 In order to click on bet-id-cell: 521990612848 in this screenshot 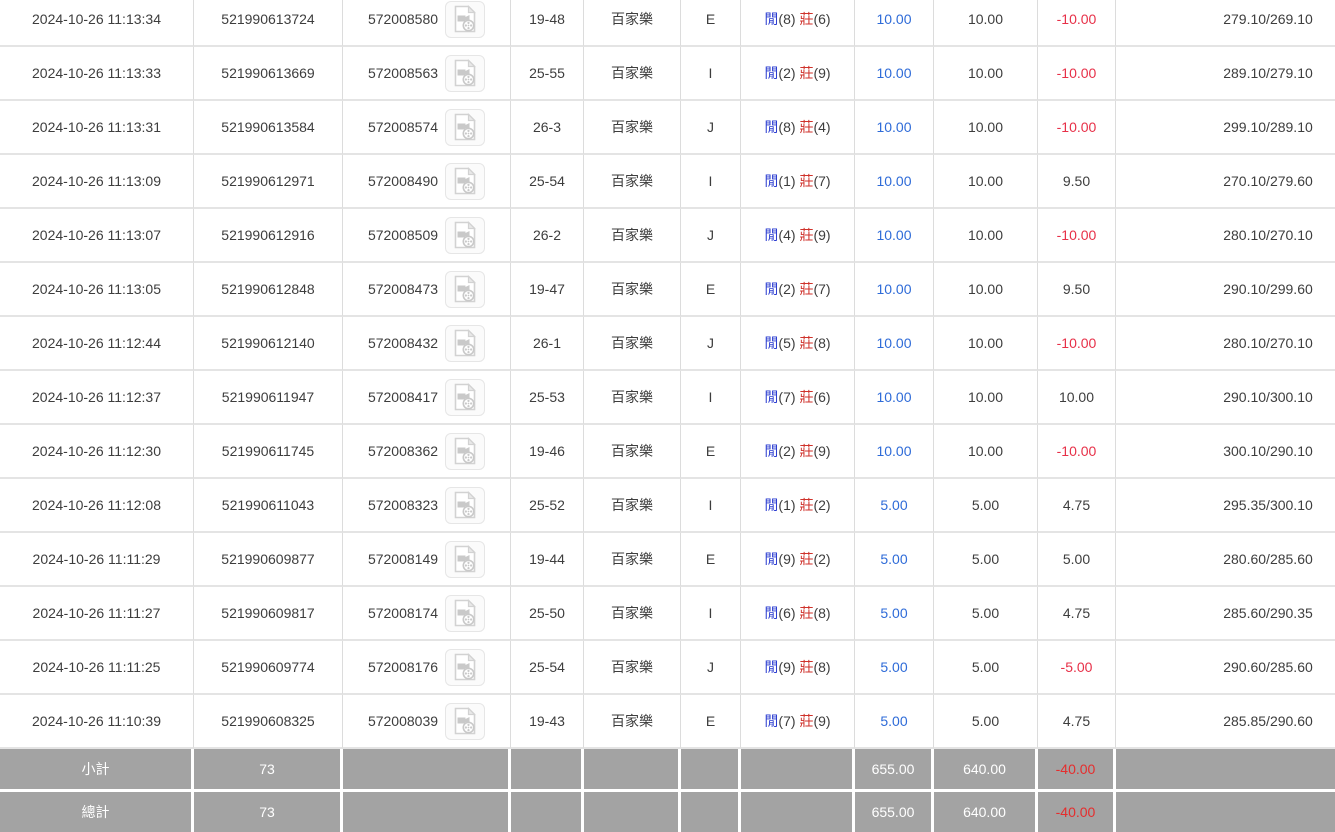, I will do `click(268, 290)`.